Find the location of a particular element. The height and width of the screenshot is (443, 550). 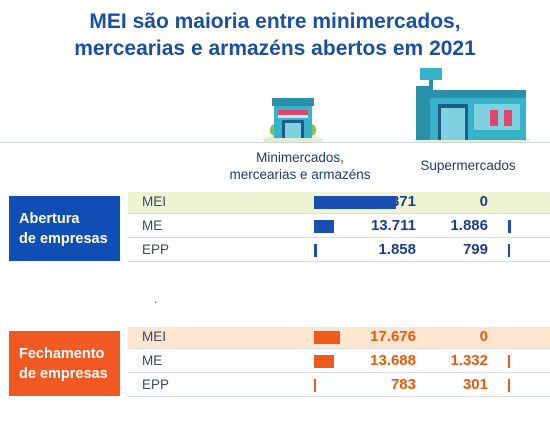

table-row: EPP 1.858 799 is located at coordinates (339, 251).